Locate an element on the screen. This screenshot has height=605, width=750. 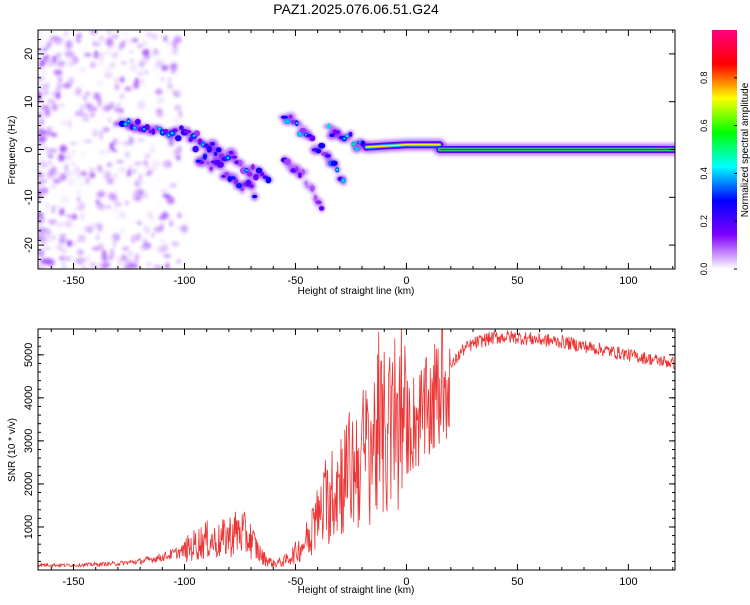
ridge-4-blob is located at coordinates (335, 132).